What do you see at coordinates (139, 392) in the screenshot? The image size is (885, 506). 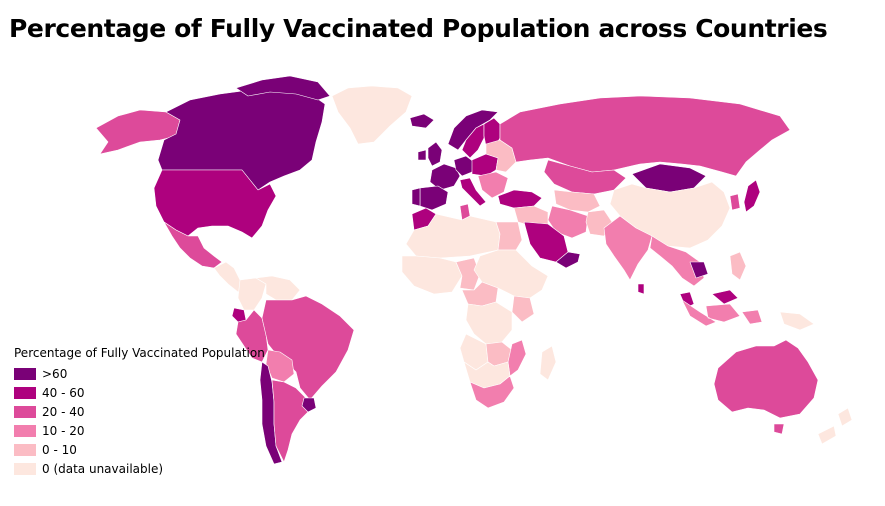 I see `legend-item: 40 - 60` at bounding box center [139, 392].